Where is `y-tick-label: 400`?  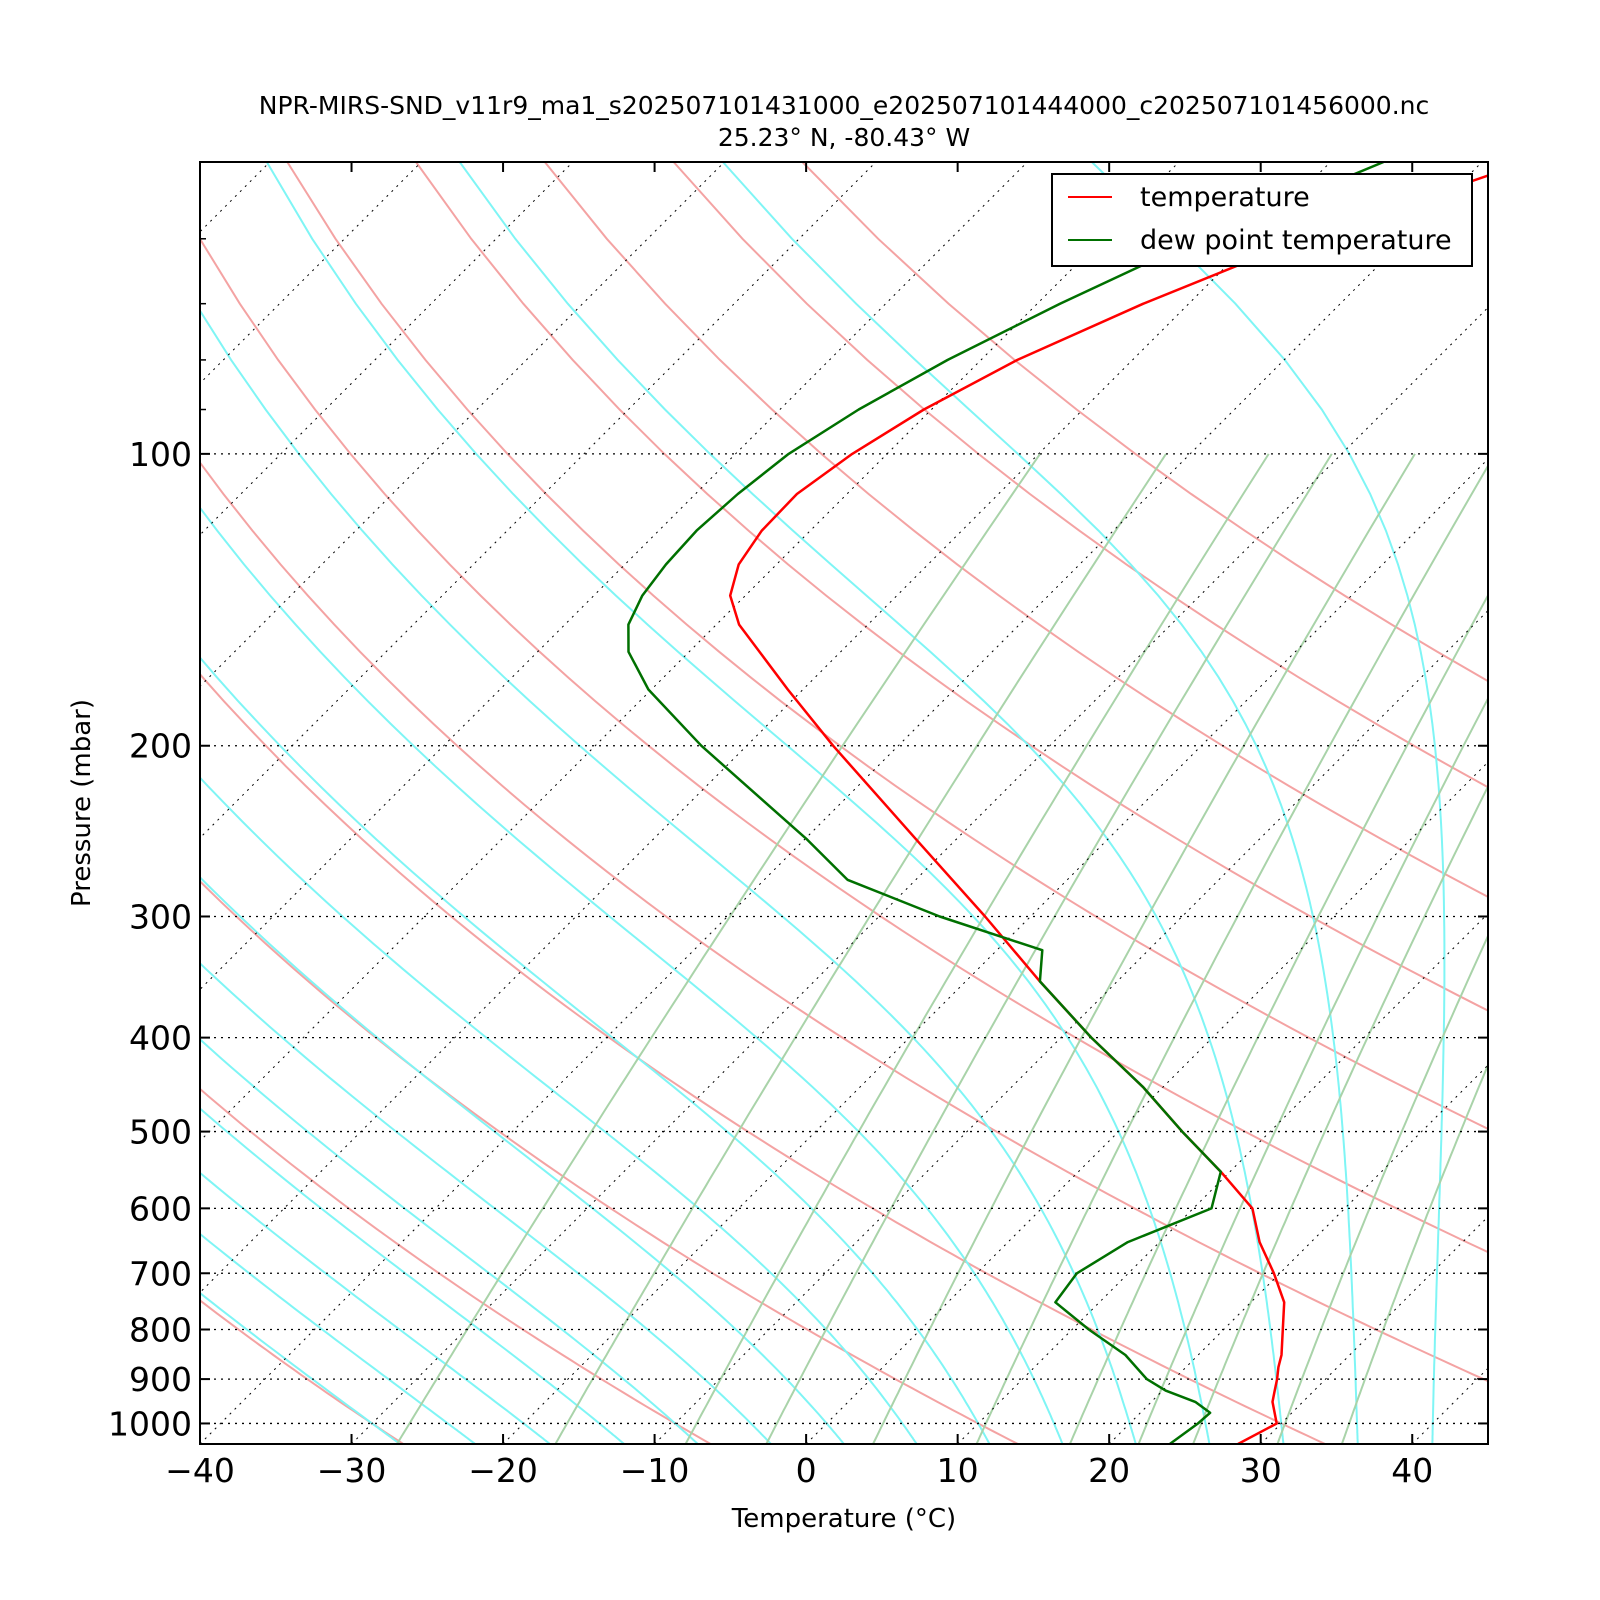
y-tick-label: 400 is located at coordinates (160, 1038).